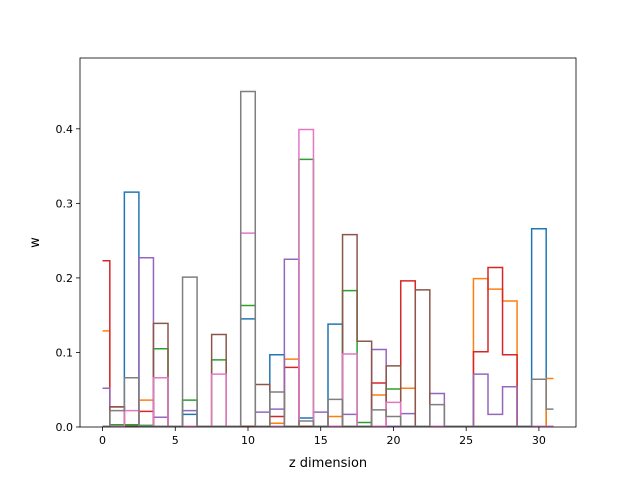  I want to click on x-tick-label: 15, so click(321, 440).